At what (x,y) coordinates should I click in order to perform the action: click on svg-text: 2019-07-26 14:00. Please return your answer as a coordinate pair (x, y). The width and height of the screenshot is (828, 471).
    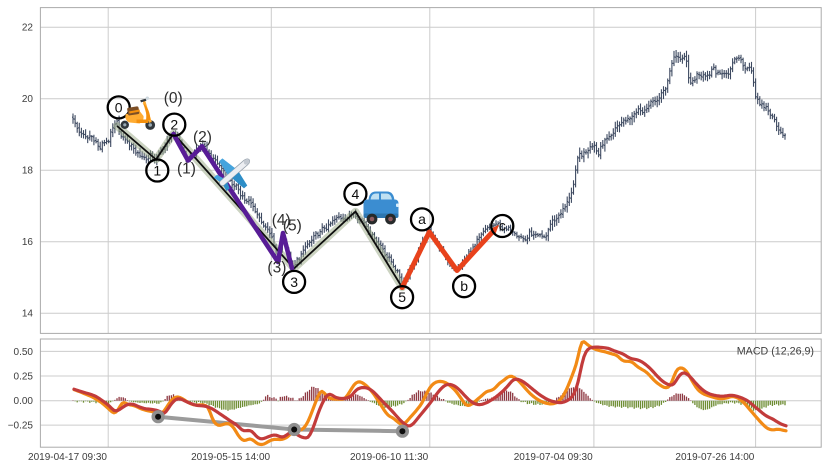
    Looking at the image, I should click on (714, 457).